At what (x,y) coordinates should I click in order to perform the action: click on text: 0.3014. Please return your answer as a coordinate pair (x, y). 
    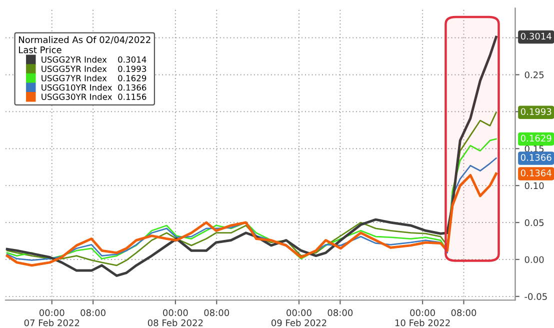
    Looking at the image, I should click on (536, 36).